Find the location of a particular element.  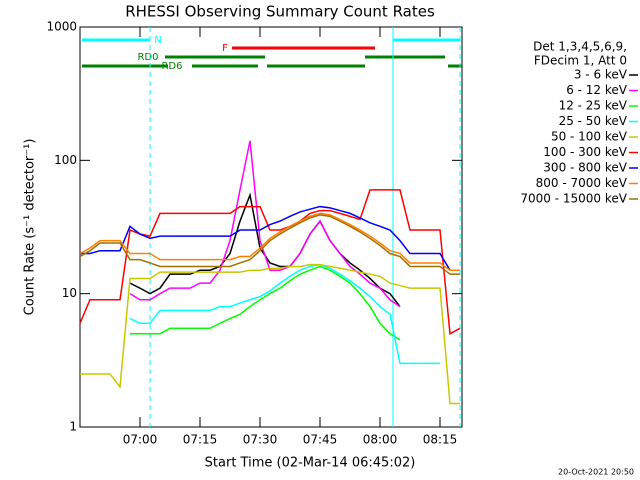

y-tick-label: 1000 is located at coordinates (61, 27).